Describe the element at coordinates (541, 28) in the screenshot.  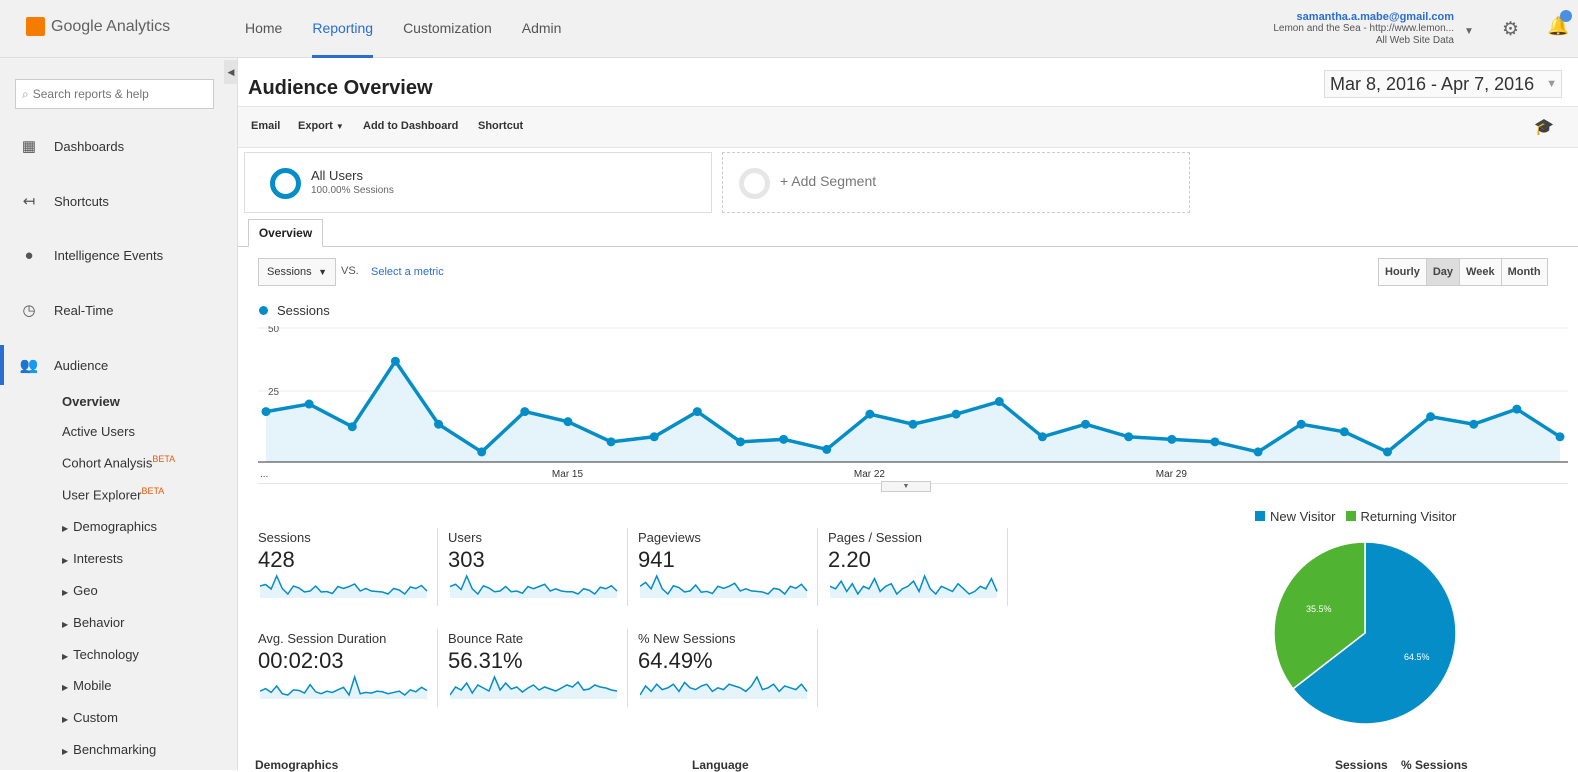
I see `topnav-admin: Admin` at that location.